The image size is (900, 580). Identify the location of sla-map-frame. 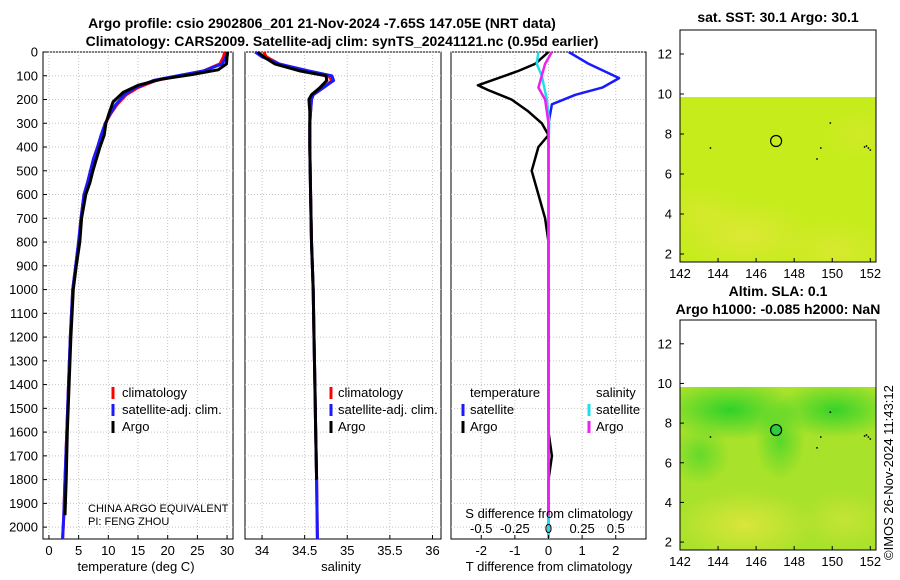
(778, 435).